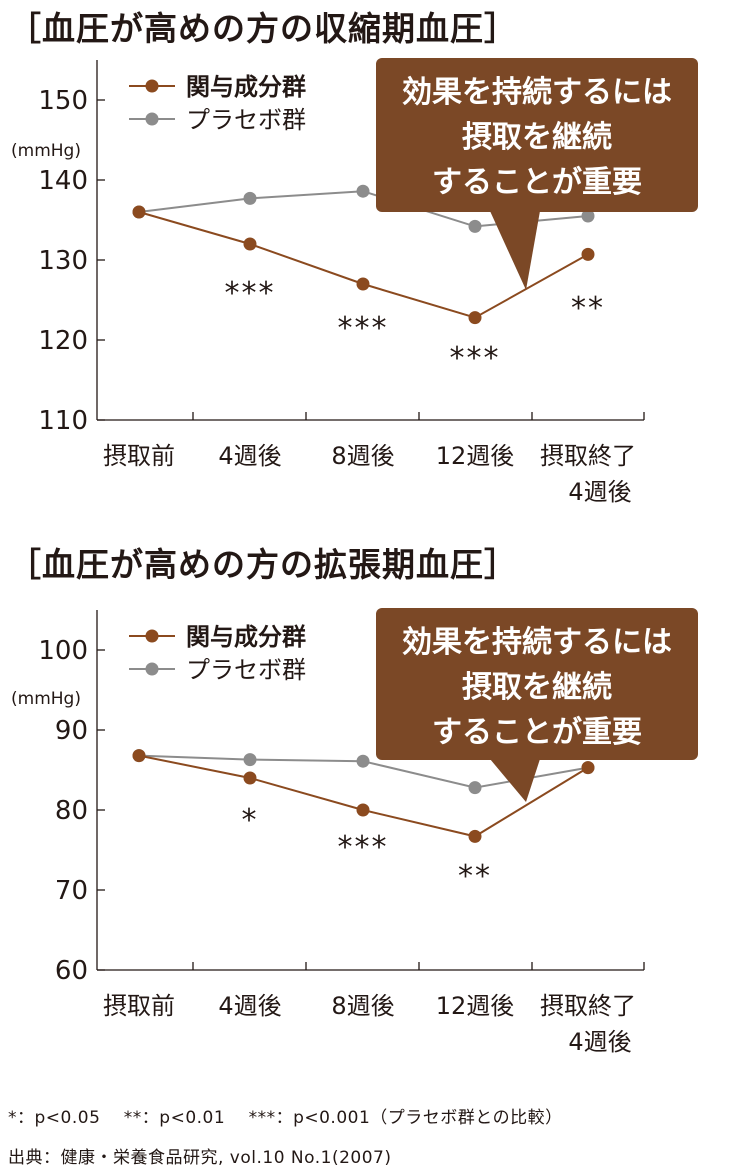  Describe the element at coordinates (63, 261) in the screenshot. I see `y-tick-label: 130` at that location.